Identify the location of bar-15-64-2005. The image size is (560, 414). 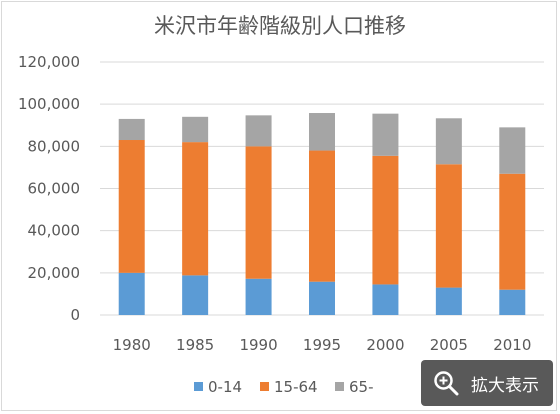
(448, 226).